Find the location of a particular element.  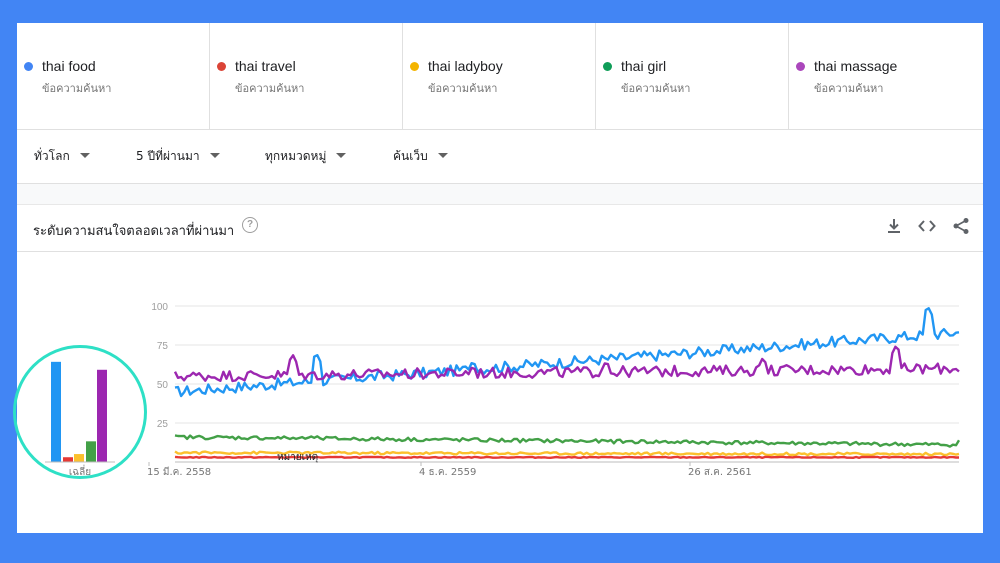

y-tick-label: 100 is located at coordinates (159, 307).